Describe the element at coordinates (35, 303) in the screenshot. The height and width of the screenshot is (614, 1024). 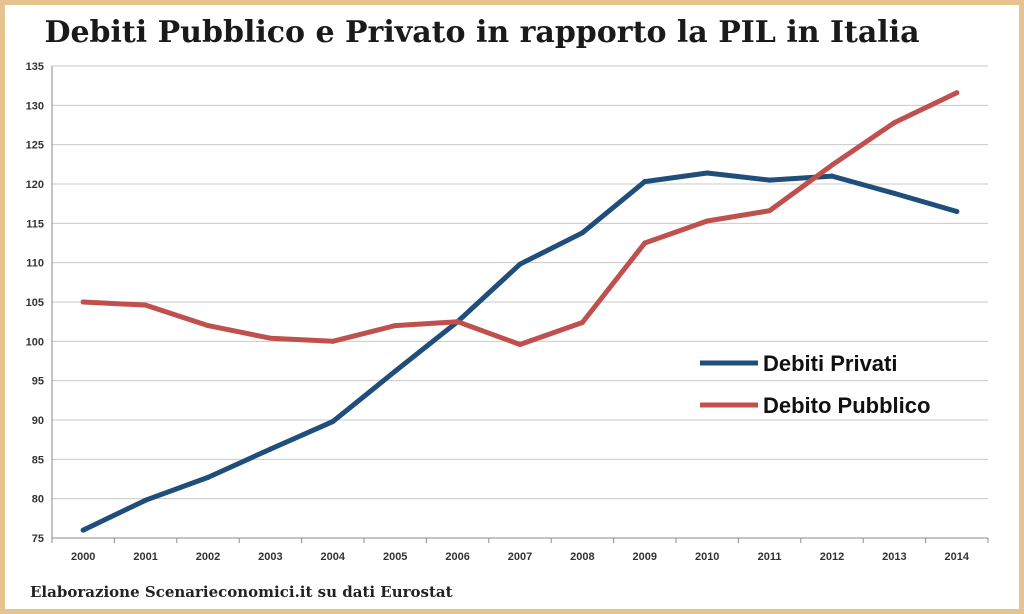
I see `y-tick-label: 105` at that location.